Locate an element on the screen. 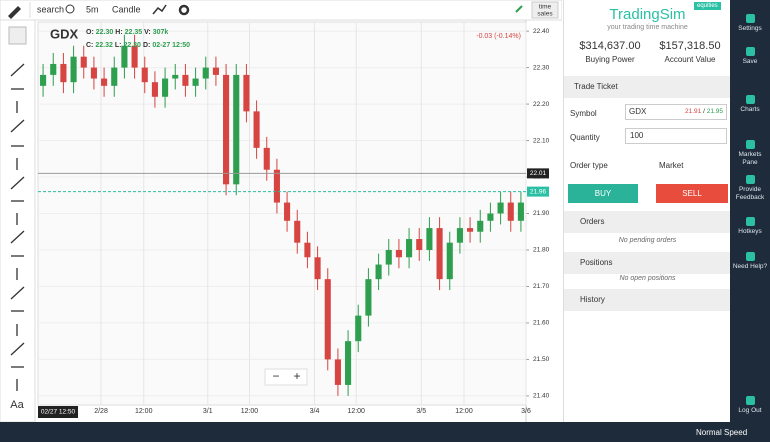 This screenshot has height=442, width=770. pencil-icon is located at coordinates (14, 12).